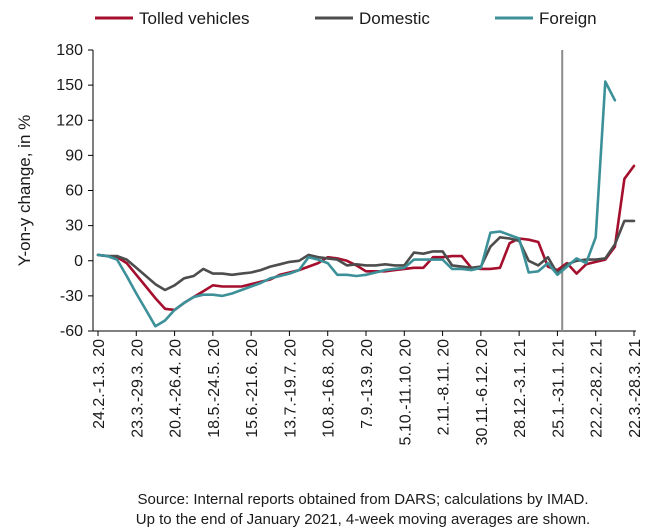  What do you see at coordinates (444, 387) in the screenshot?
I see `x-tick-label: 2.11.-8.11. 20` at bounding box center [444, 387].